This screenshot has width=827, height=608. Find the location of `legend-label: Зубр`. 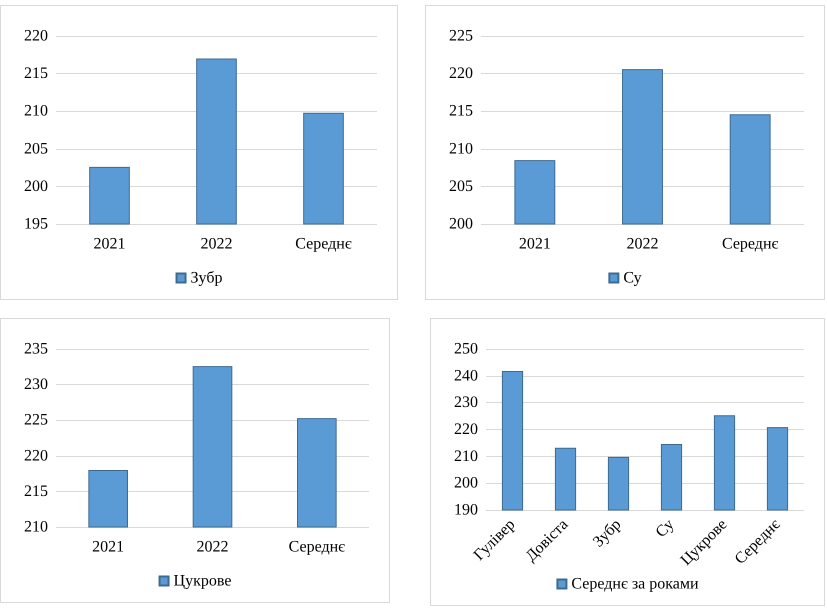

legend-label: Зубр is located at coordinates (206, 278).